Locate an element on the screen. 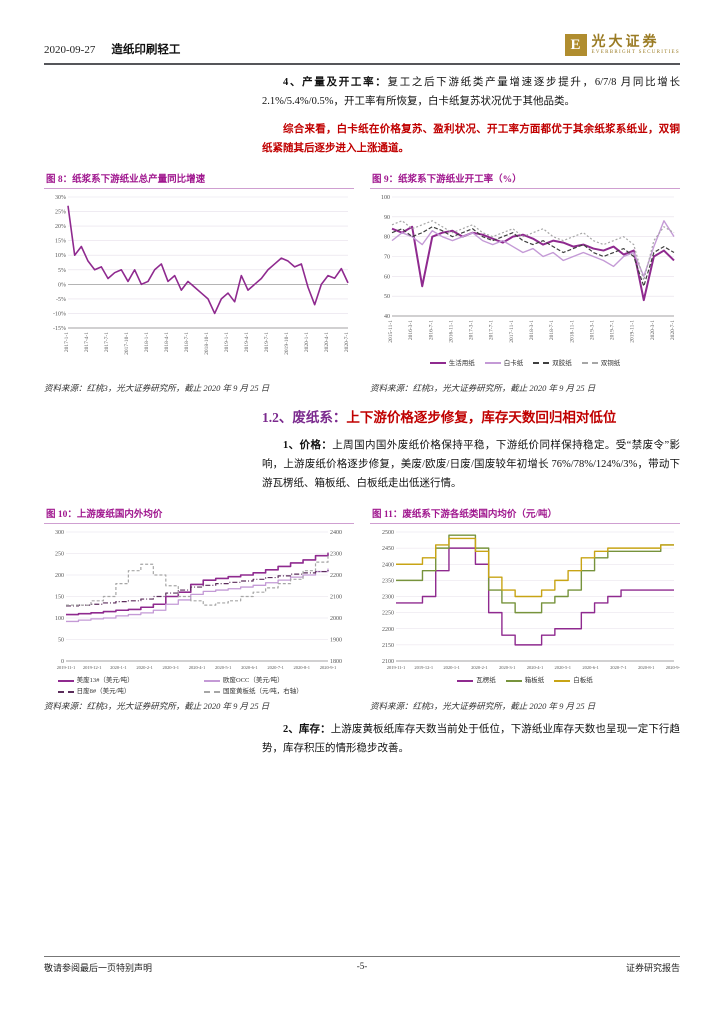  svg-text: 2020-8-1 is located at coordinates (646, 667).